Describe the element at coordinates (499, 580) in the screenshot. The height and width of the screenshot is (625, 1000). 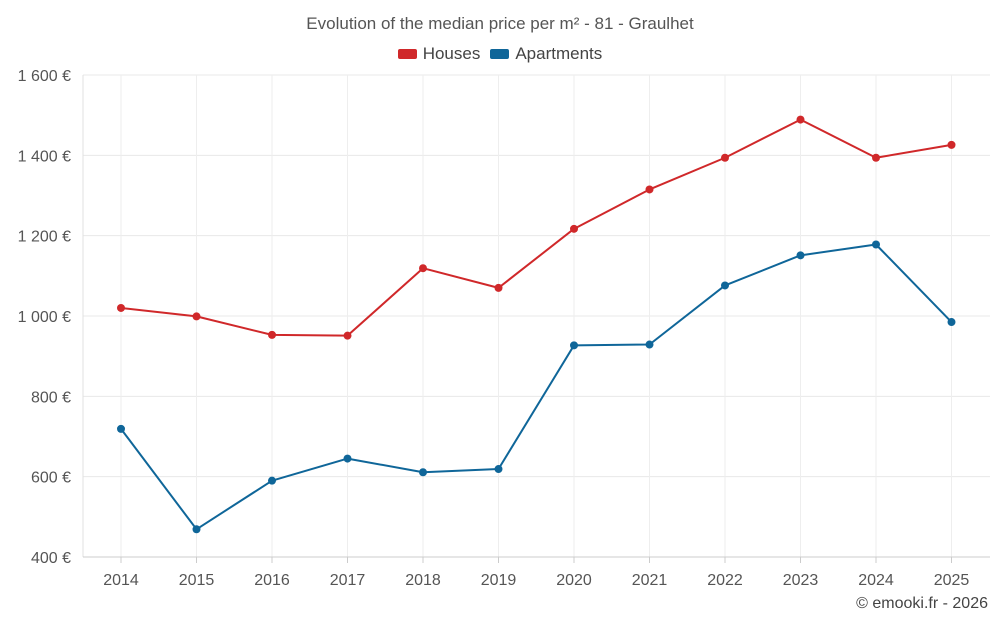
I see `x-tick-label: 2019` at that location.